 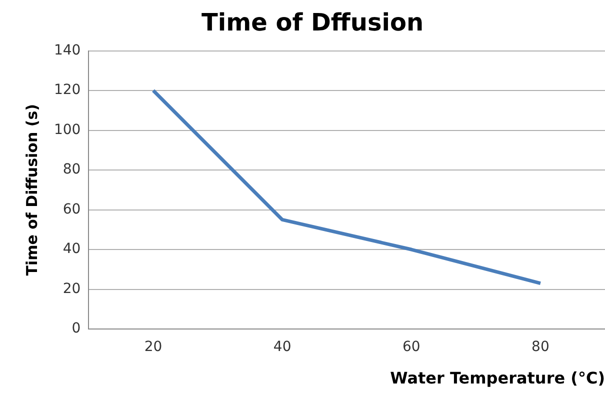 What do you see at coordinates (541, 347) in the screenshot?
I see `x-tick-label: 80` at bounding box center [541, 347].